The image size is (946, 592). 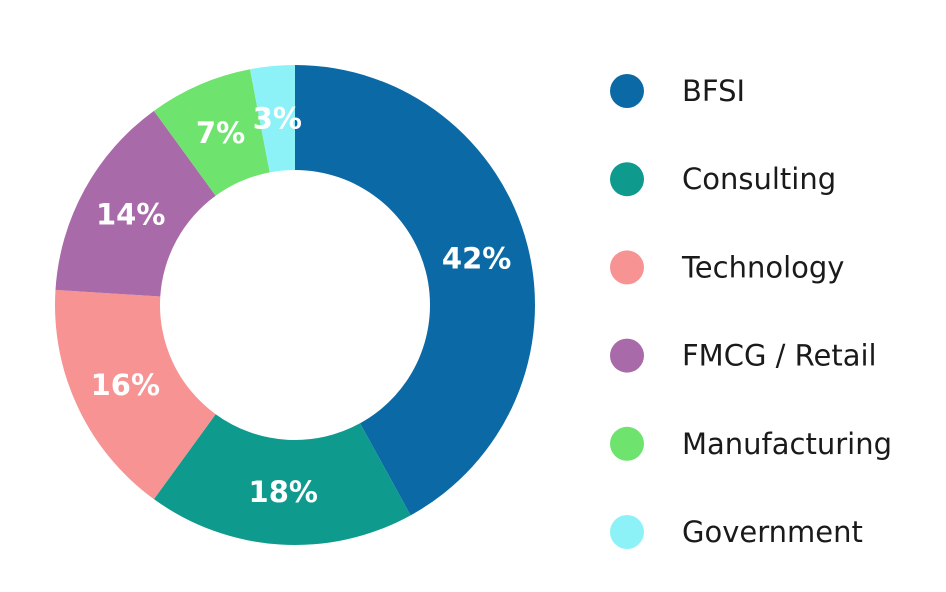 I want to click on slice-technology, so click(x=135, y=394).